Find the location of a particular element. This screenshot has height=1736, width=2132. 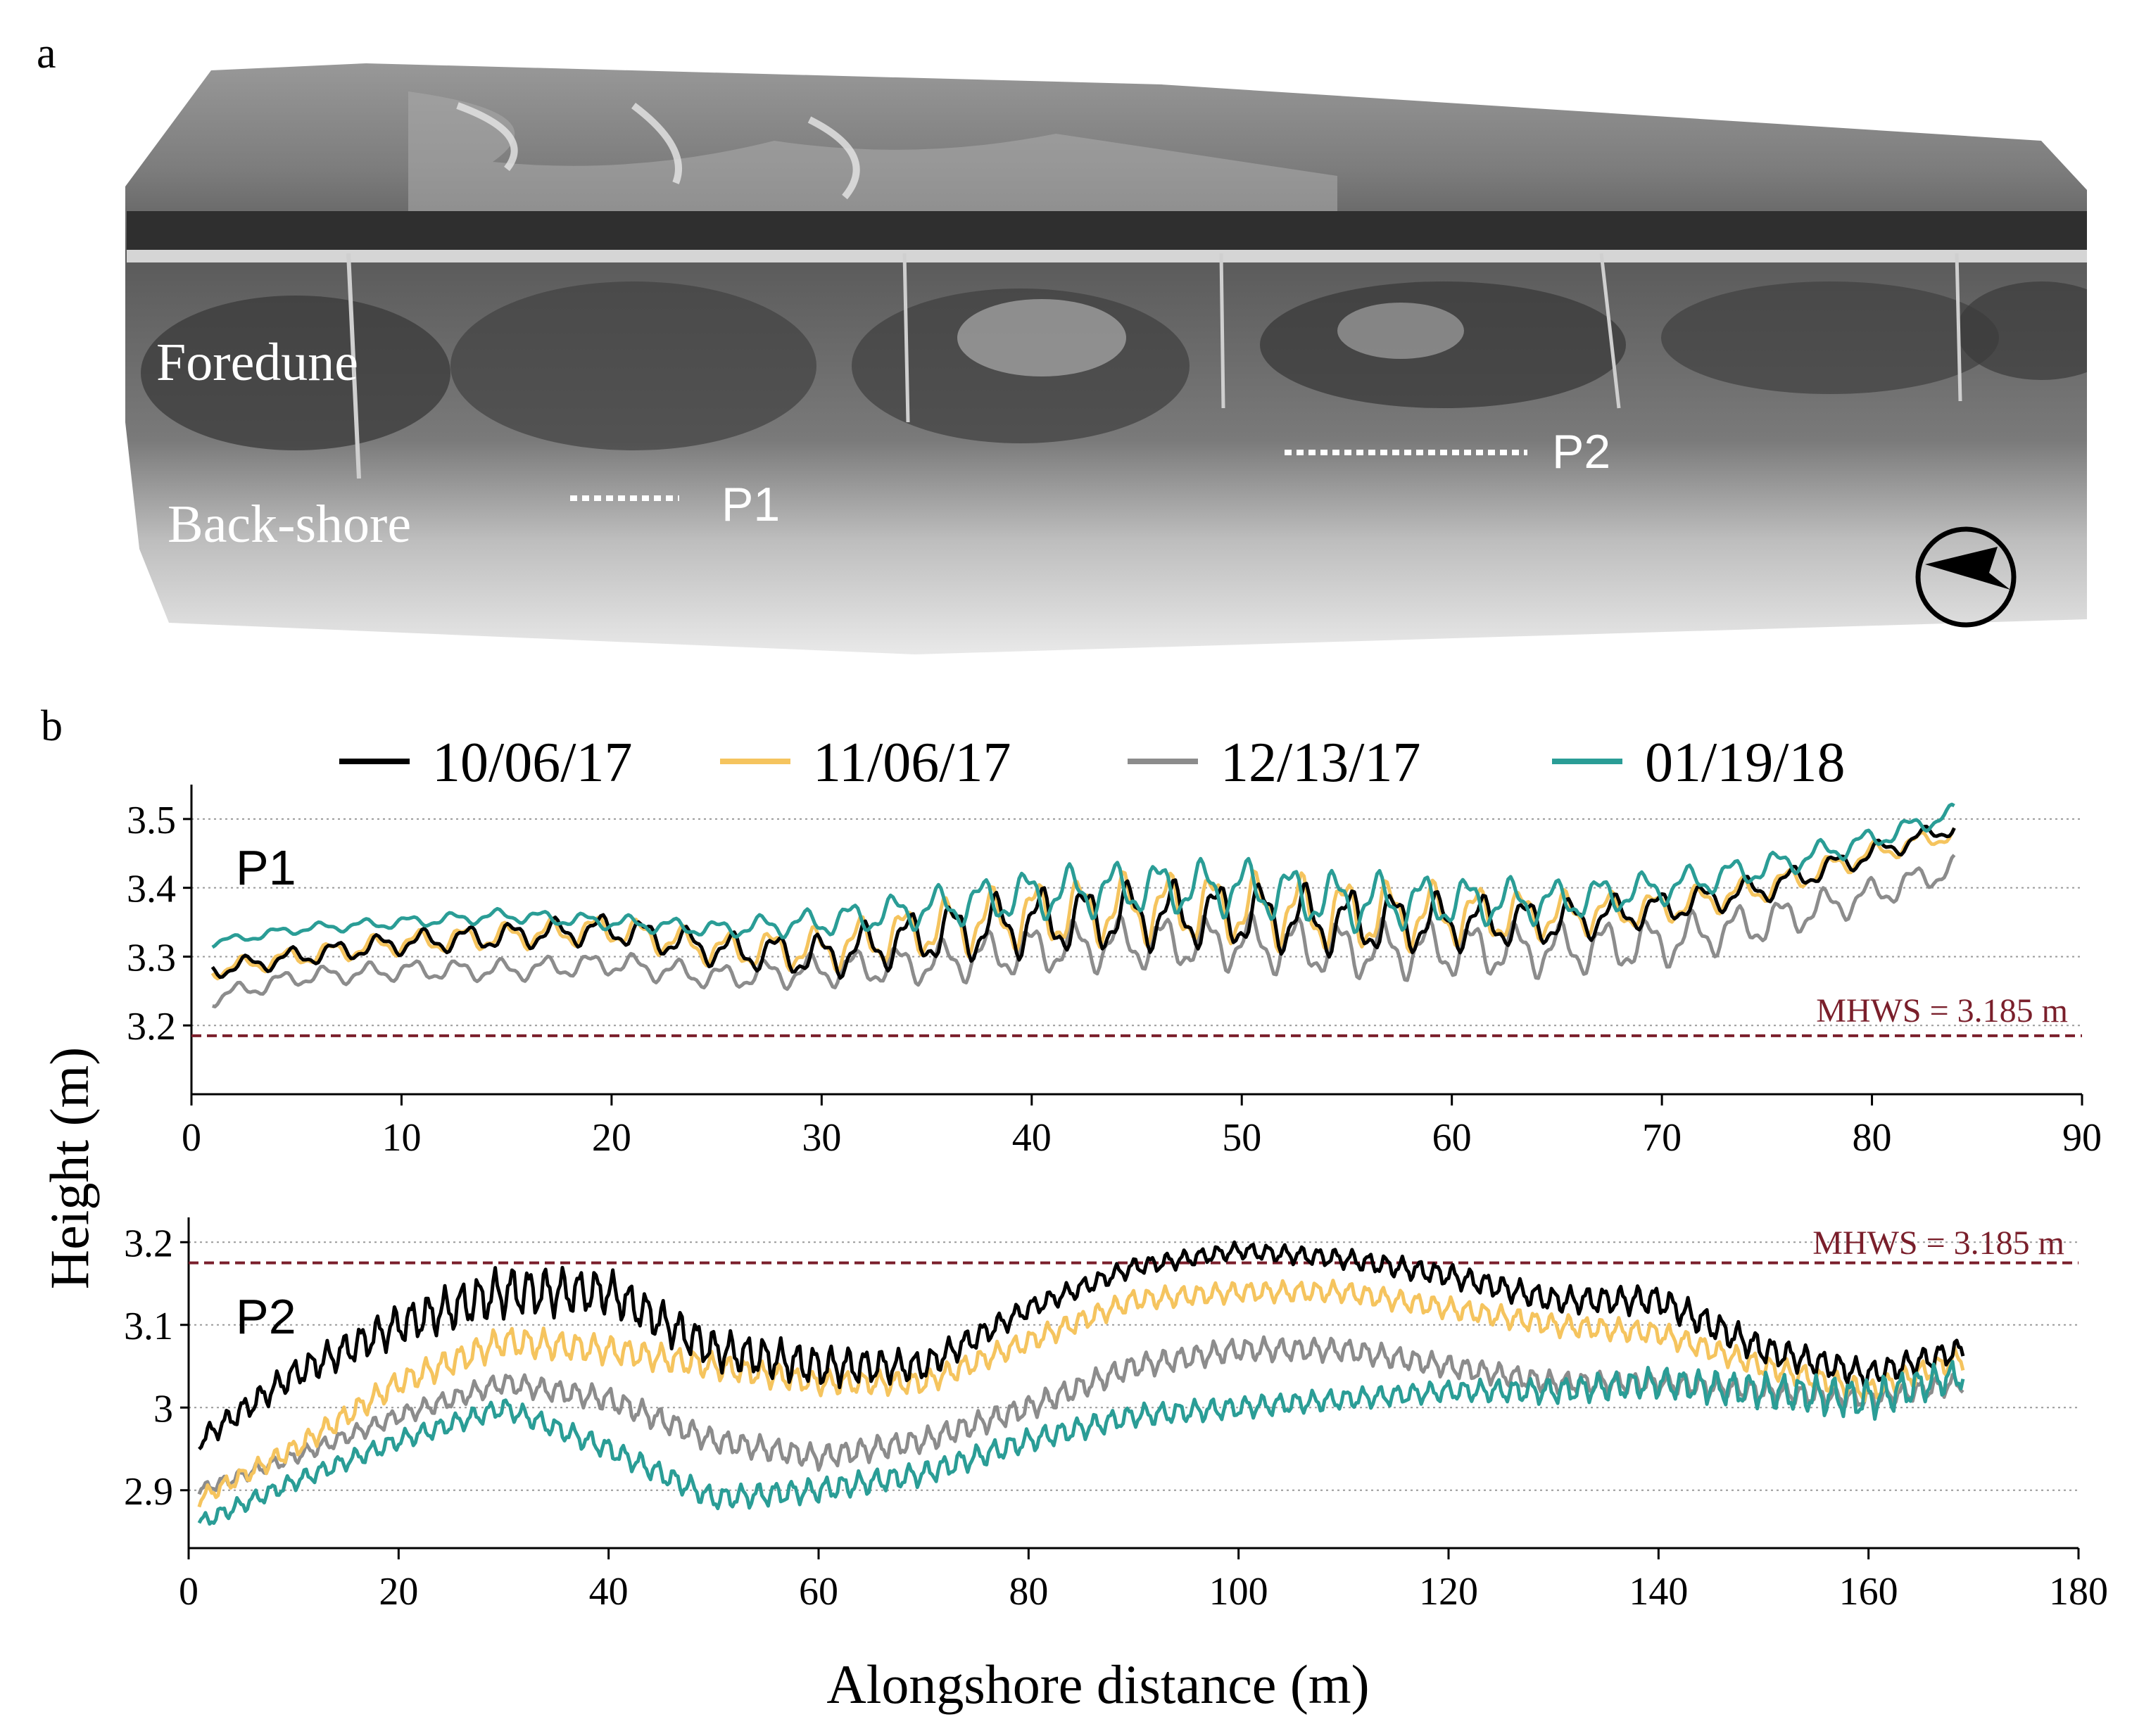

legend-label: 01/19/18 is located at coordinates (1745, 763).